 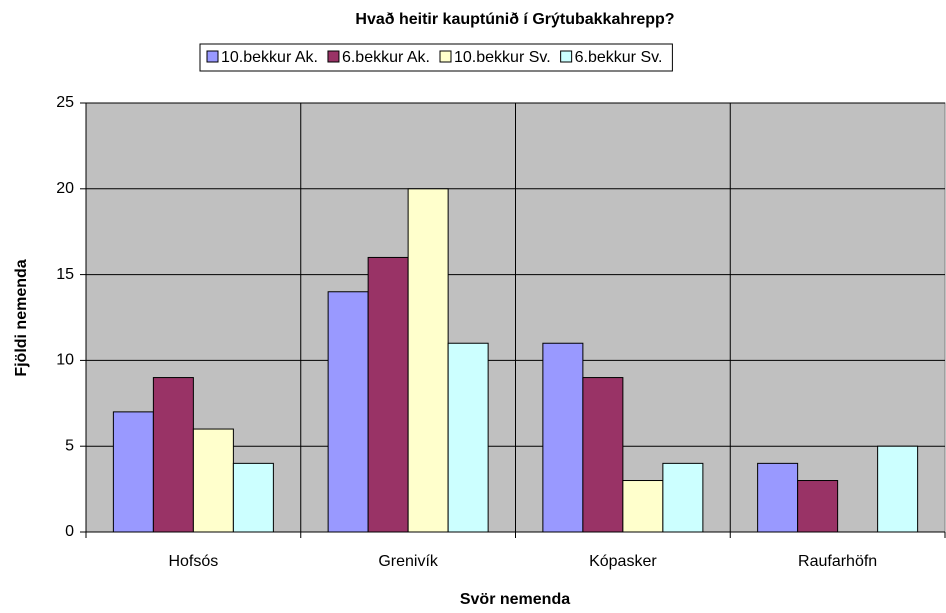 I want to click on legend-box, so click(x=436, y=57).